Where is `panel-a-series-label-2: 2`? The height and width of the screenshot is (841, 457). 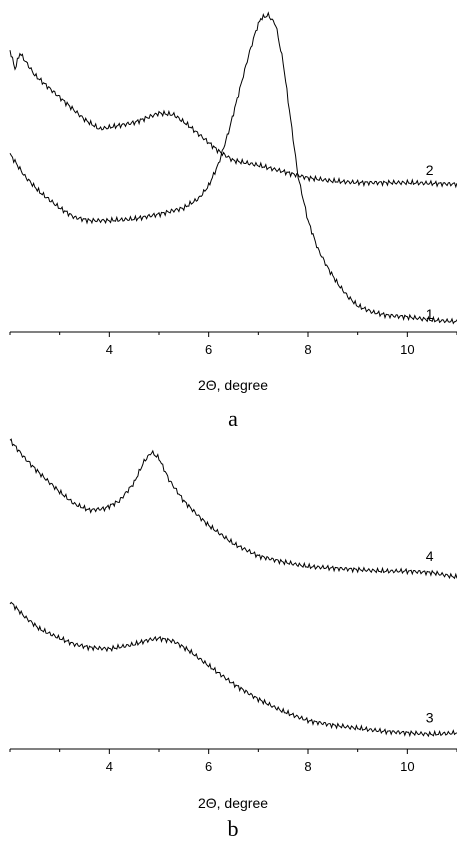 panel-a-series-label-2: 2 is located at coordinates (430, 170).